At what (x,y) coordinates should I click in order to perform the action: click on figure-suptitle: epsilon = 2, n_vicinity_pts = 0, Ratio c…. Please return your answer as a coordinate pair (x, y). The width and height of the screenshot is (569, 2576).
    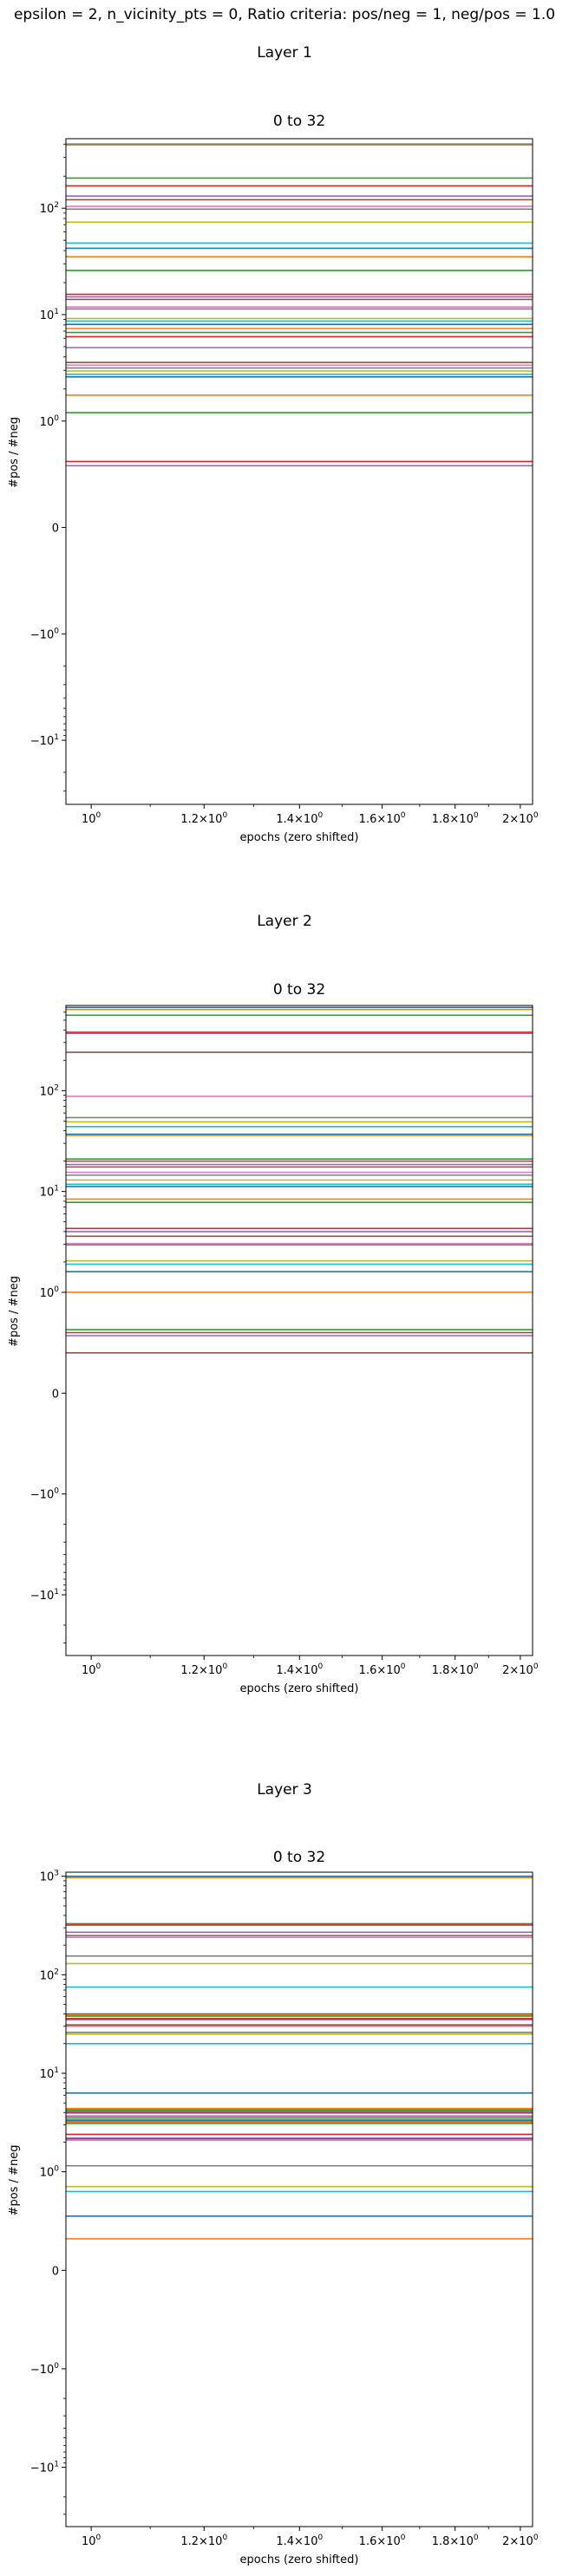
    Looking at the image, I should click on (284, 14).